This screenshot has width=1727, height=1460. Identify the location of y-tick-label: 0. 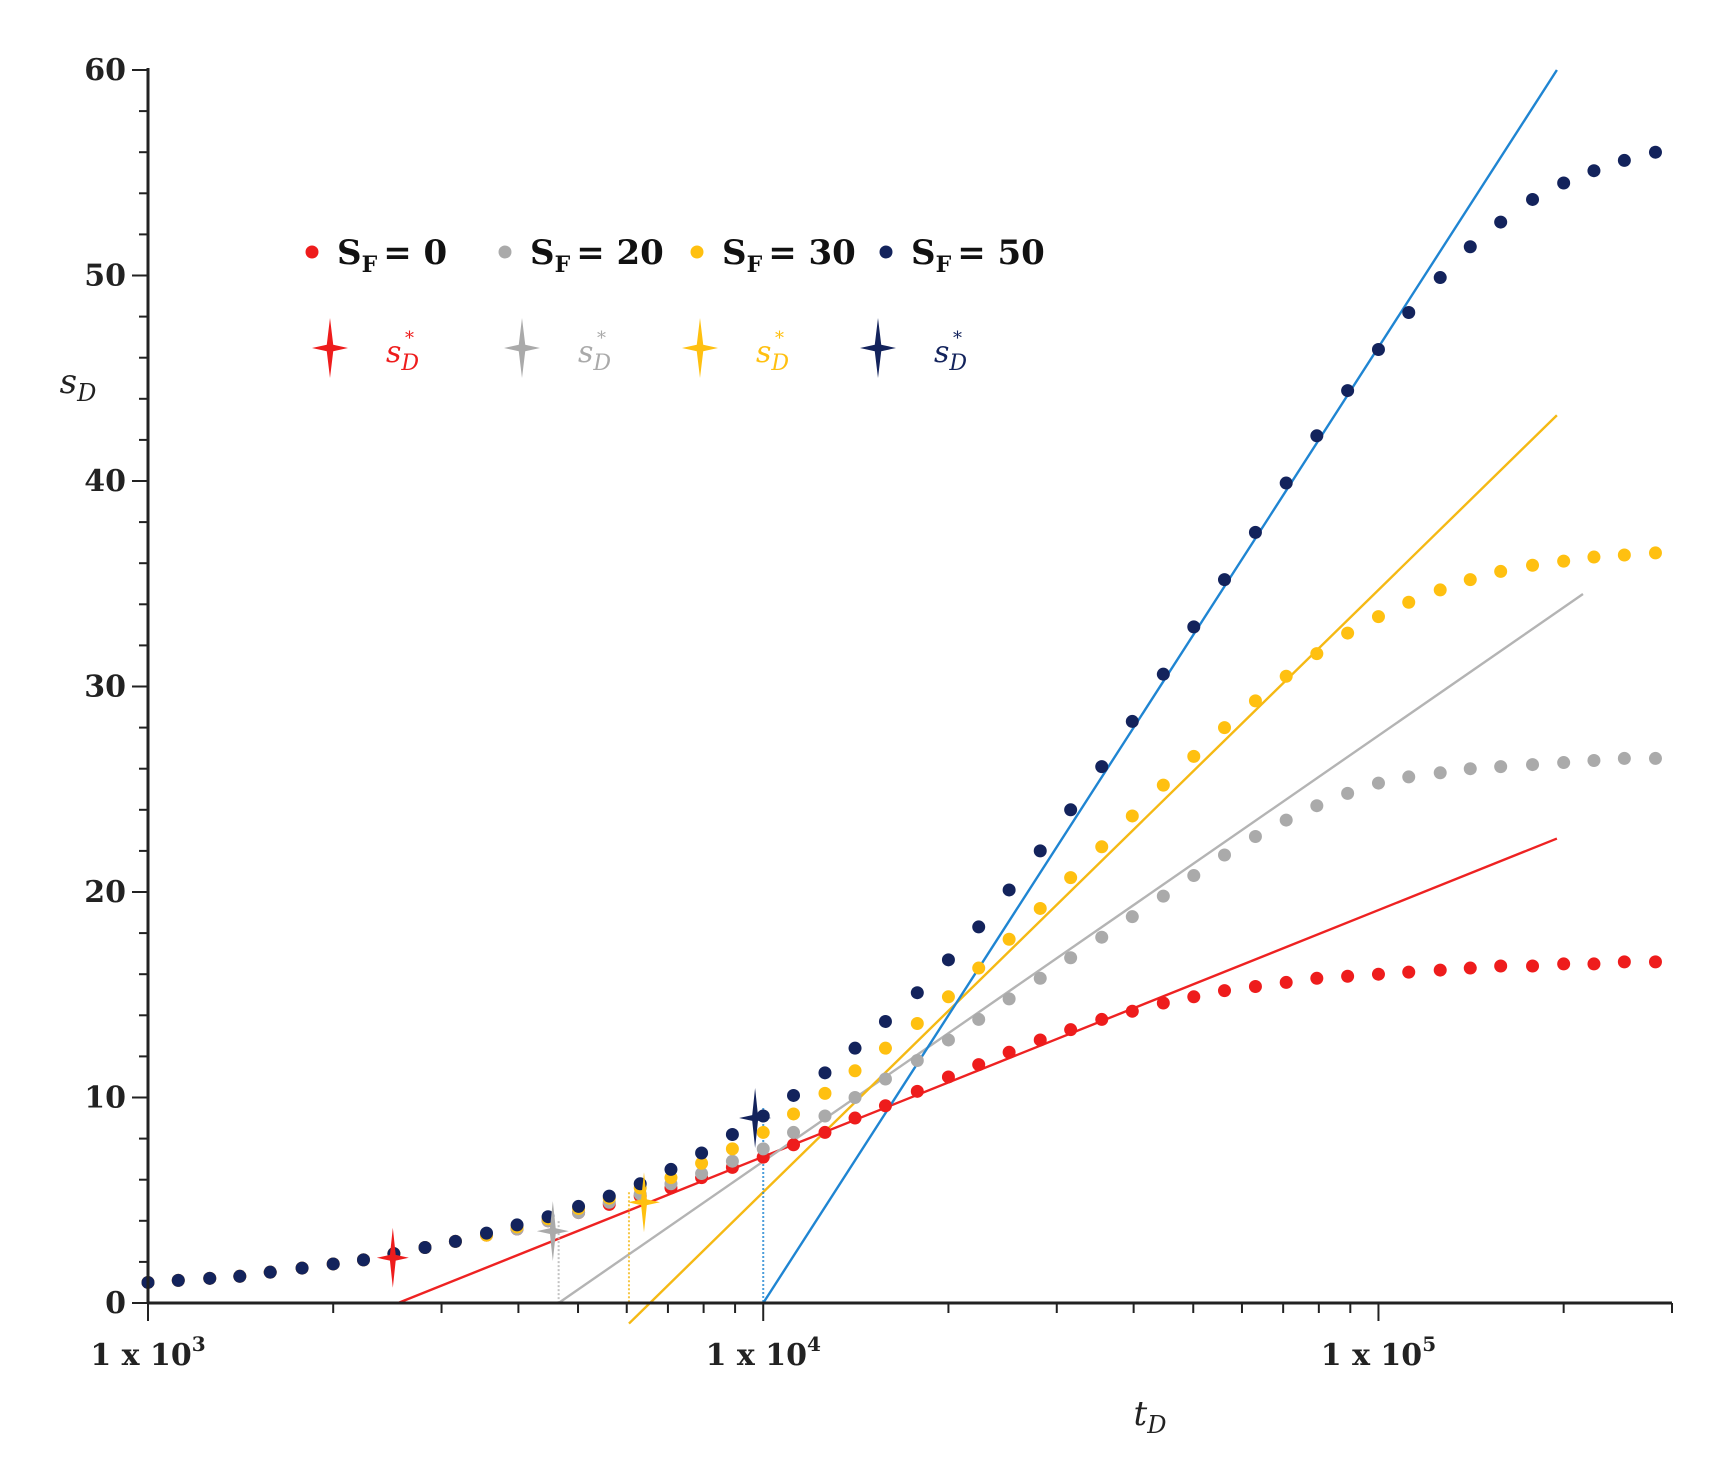
(115, 1303).